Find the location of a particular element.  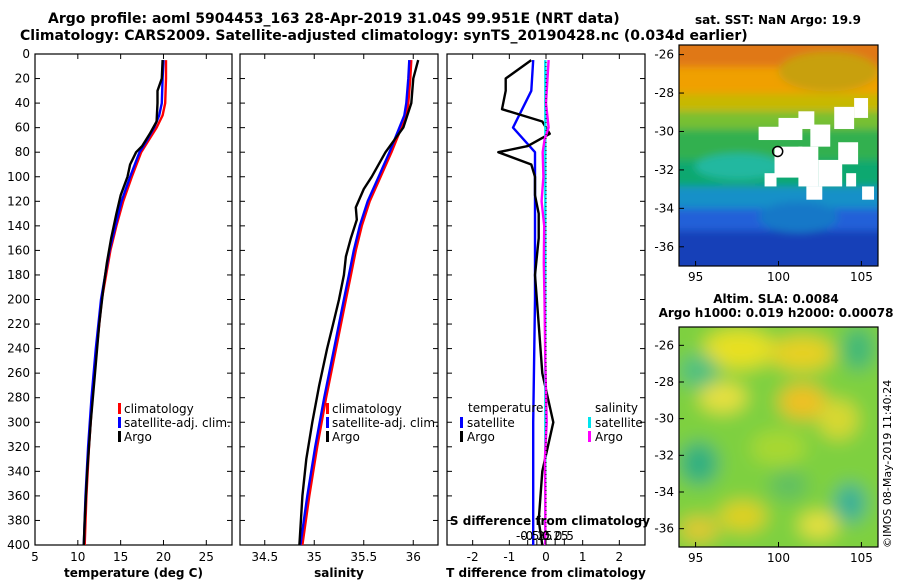

depth-tick-label: 100 is located at coordinates (18, 177).